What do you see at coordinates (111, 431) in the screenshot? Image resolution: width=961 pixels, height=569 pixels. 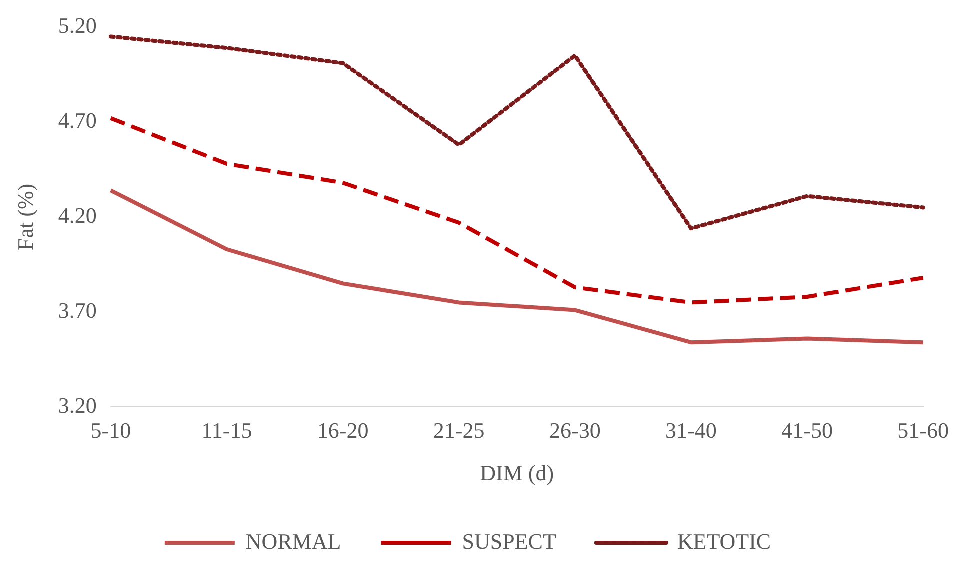 I see `x-tick-label: 5-10` at bounding box center [111, 431].